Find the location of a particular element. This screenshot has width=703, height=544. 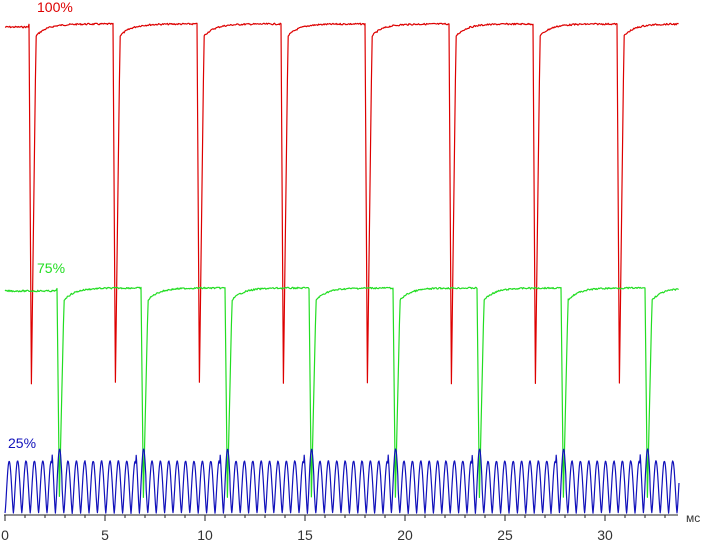

x-tick-label-15: 15 is located at coordinates (305, 535).